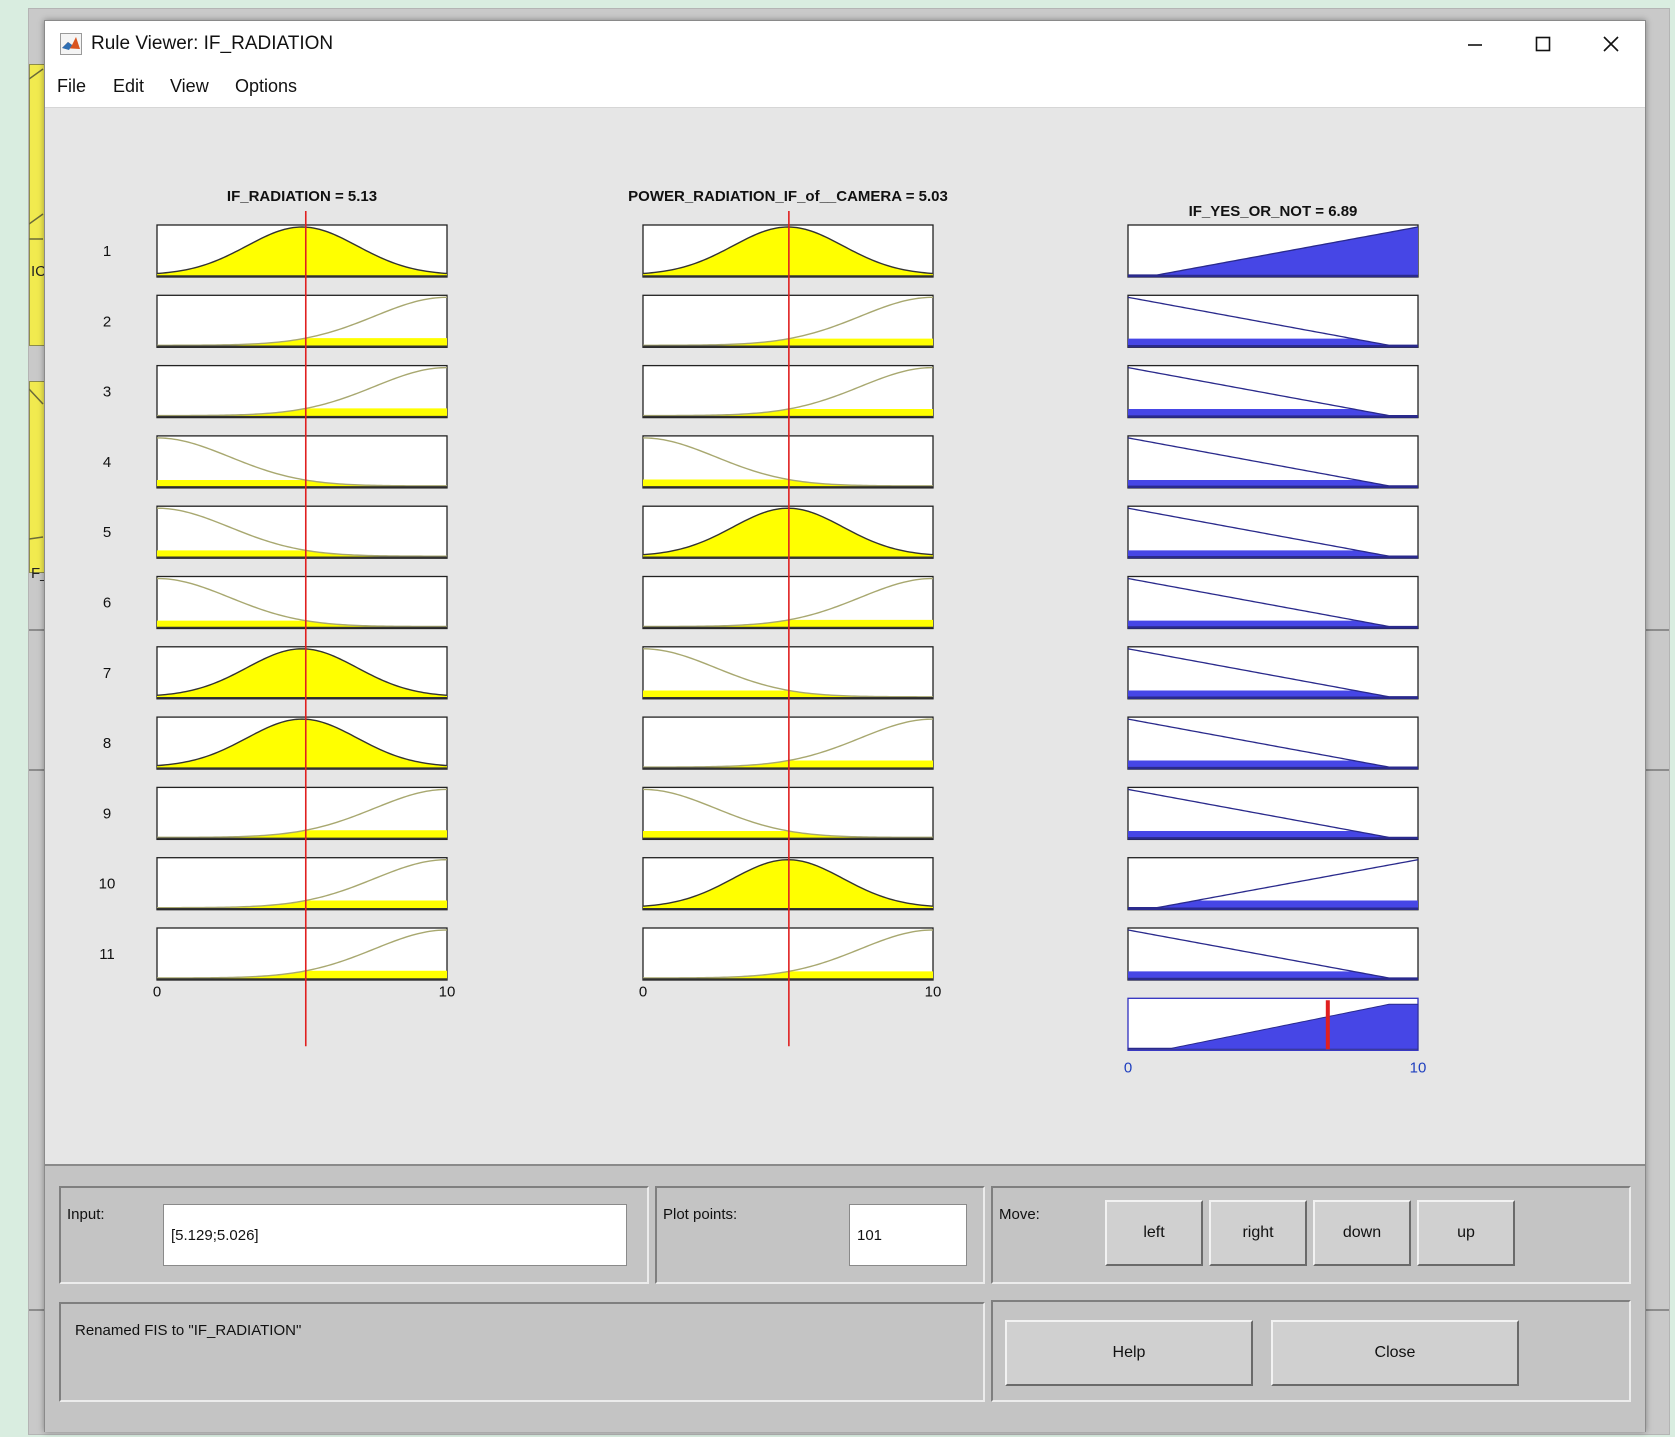 The height and width of the screenshot is (1437, 1675). I want to click on rule-number: 2, so click(107, 321).